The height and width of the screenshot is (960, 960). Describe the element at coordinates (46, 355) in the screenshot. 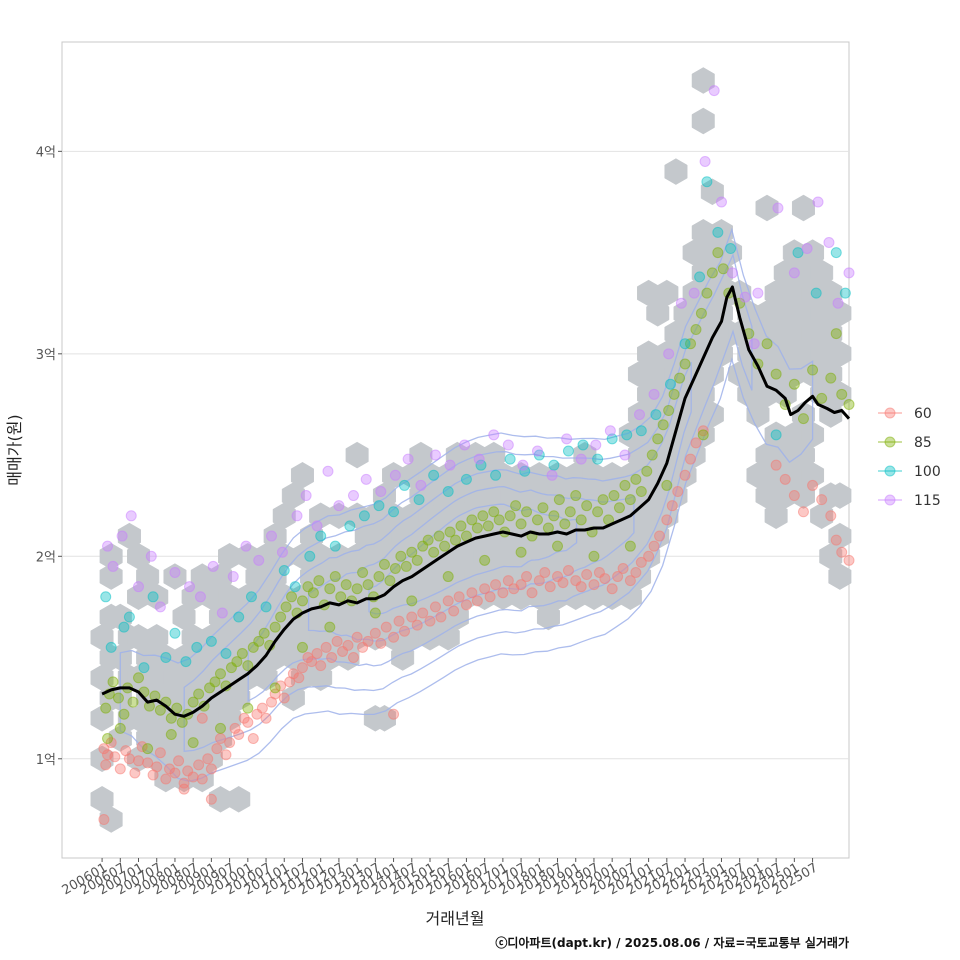

I see `y-tick-label: 3억` at that location.